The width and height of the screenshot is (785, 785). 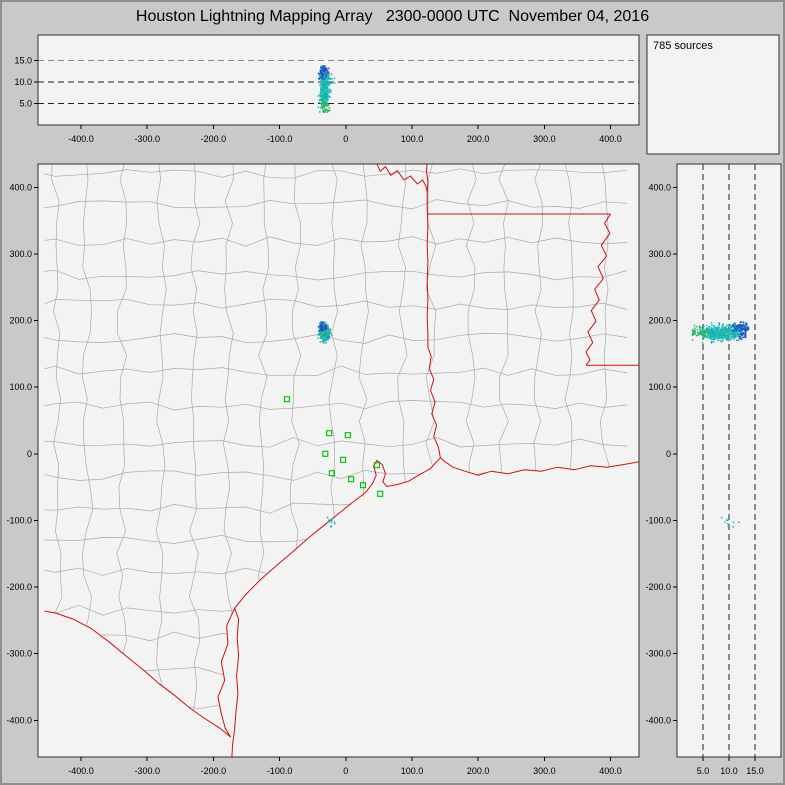 What do you see at coordinates (23, 61) in the screenshot?
I see `ew-y-tick-label: 15.0` at bounding box center [23, 61].